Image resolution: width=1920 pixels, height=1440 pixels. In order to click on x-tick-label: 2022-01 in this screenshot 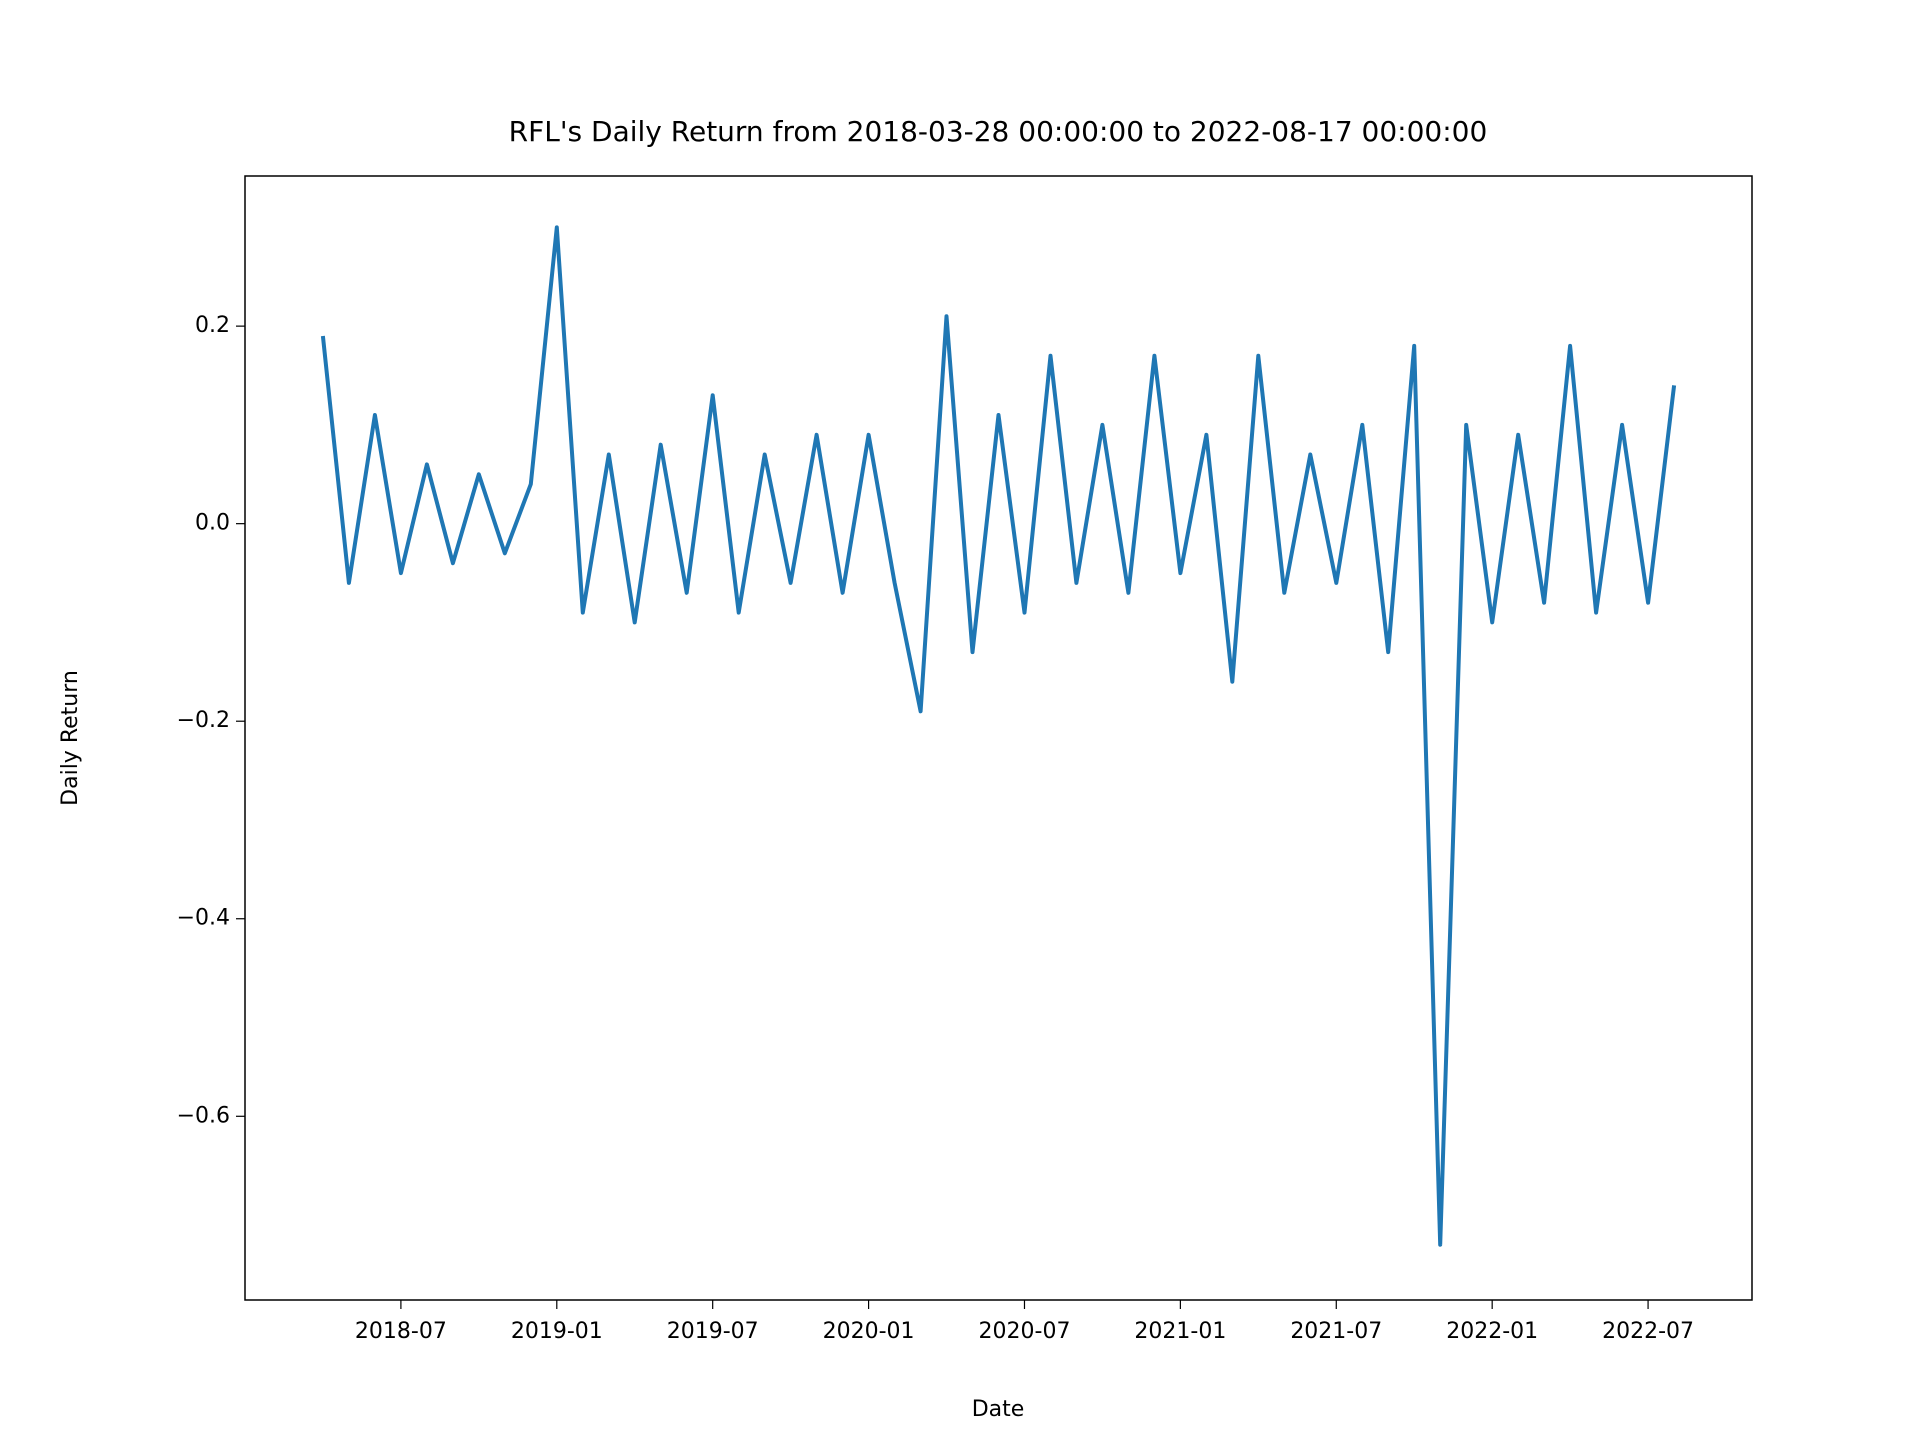, I will do `click(1492, 1331)`.